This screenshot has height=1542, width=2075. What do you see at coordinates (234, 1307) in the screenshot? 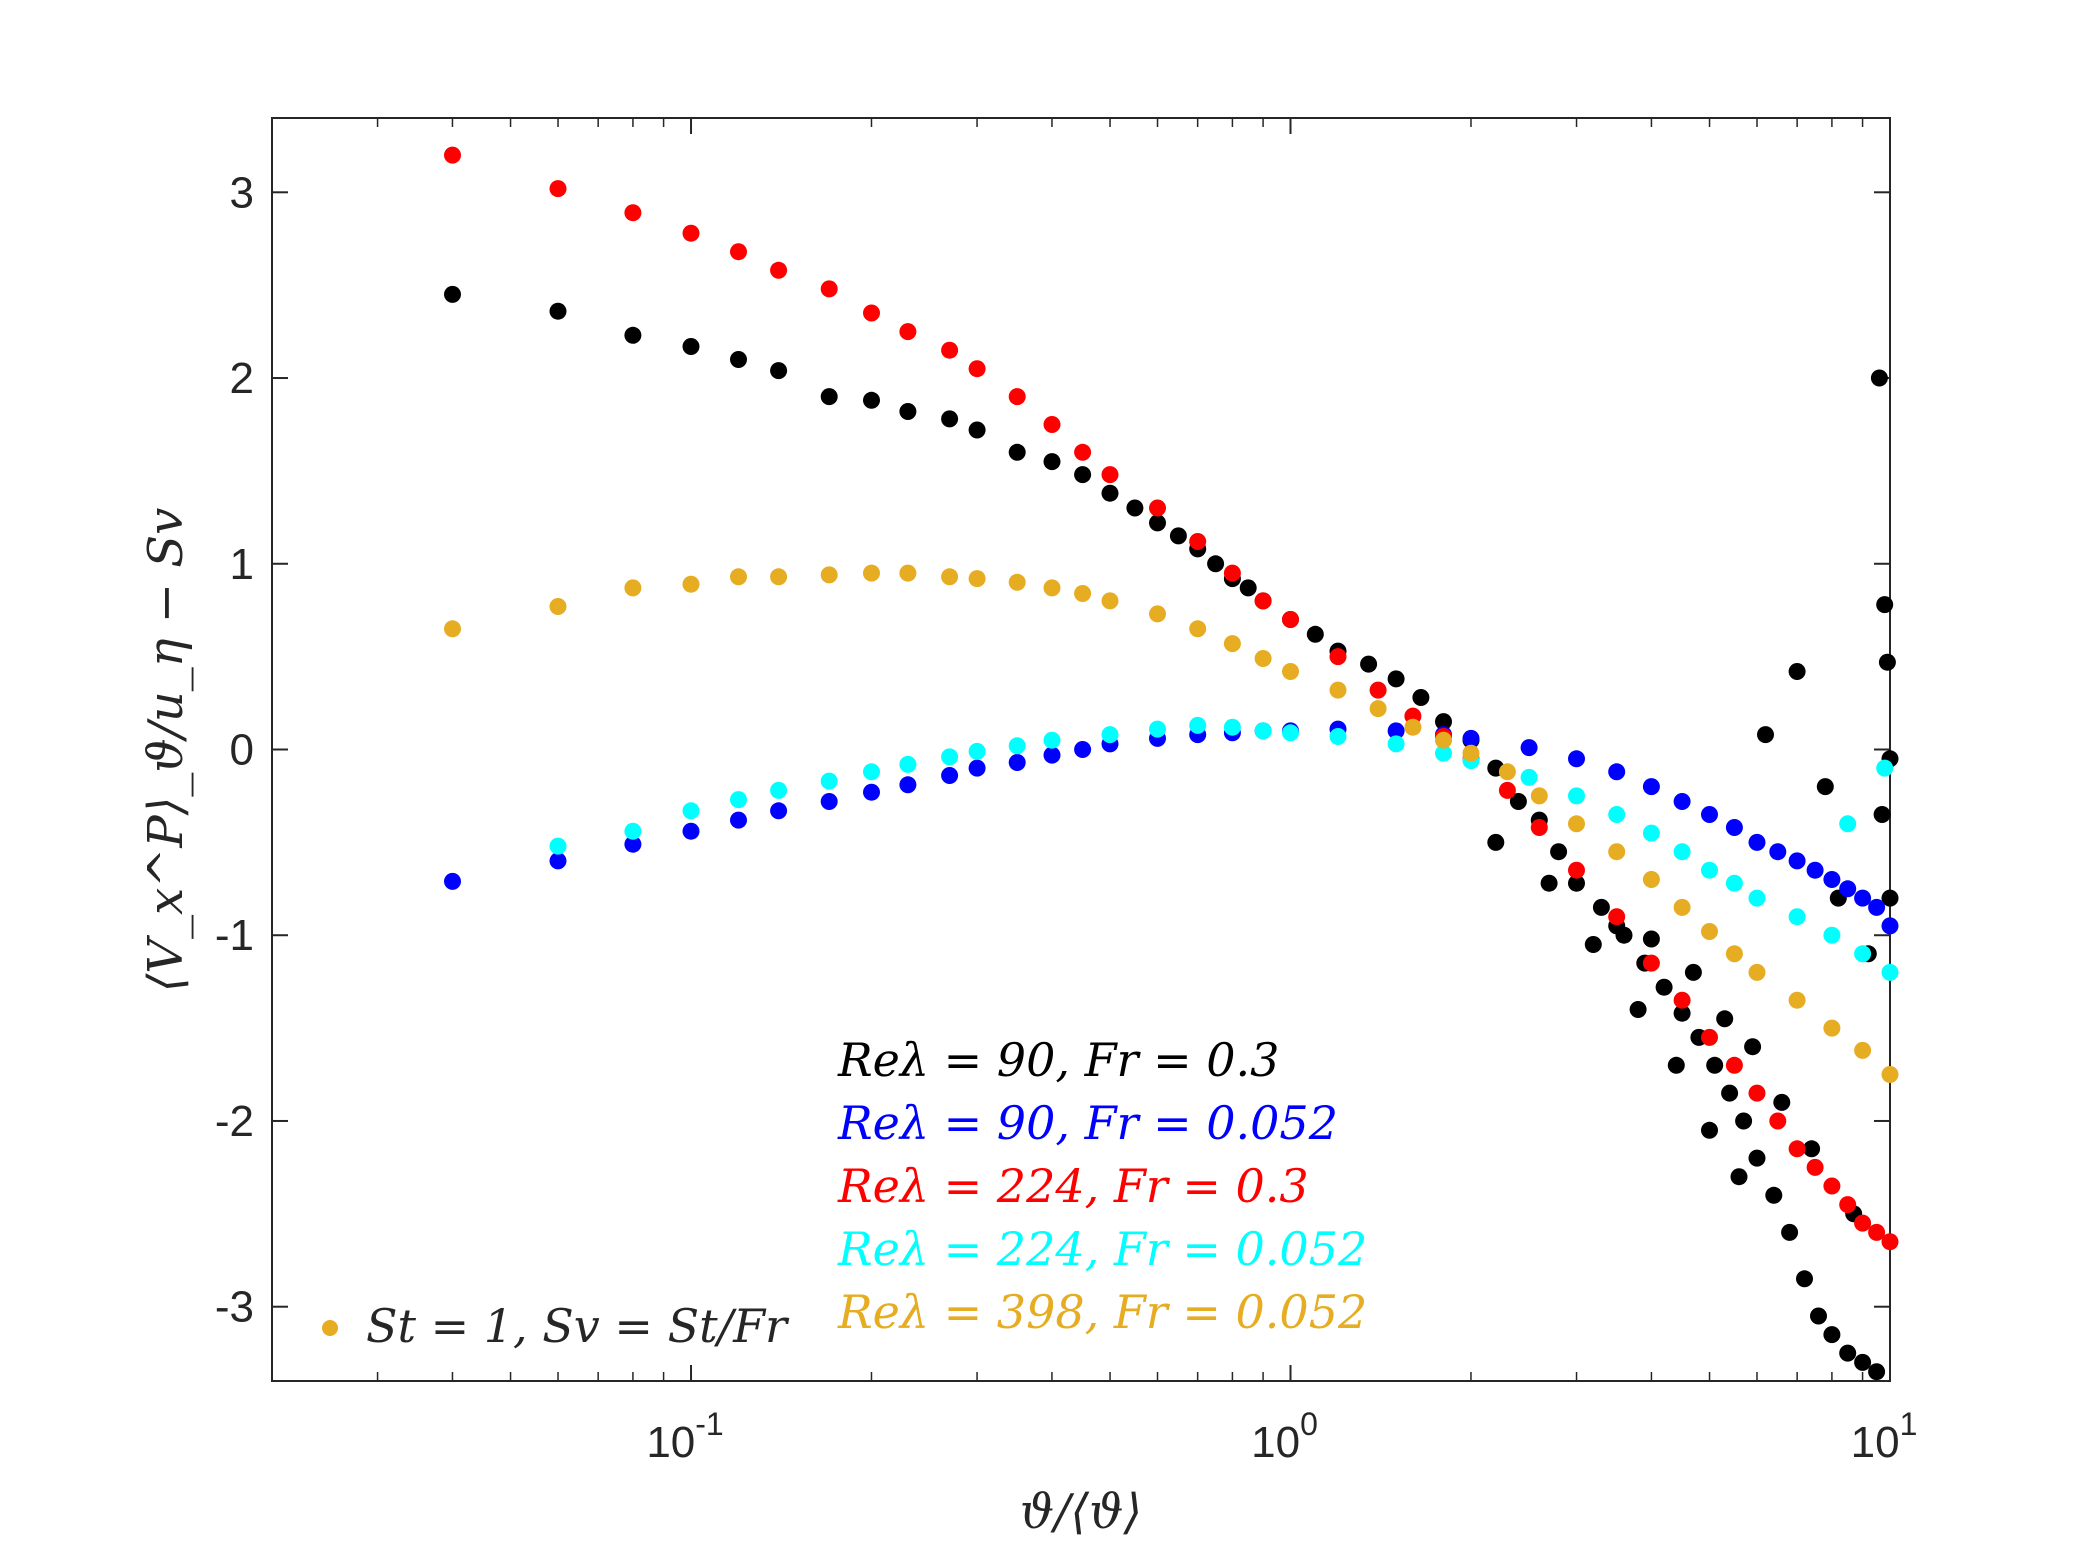
I see `y-tick-label-6: -3` at bounding box center [234, 1307].